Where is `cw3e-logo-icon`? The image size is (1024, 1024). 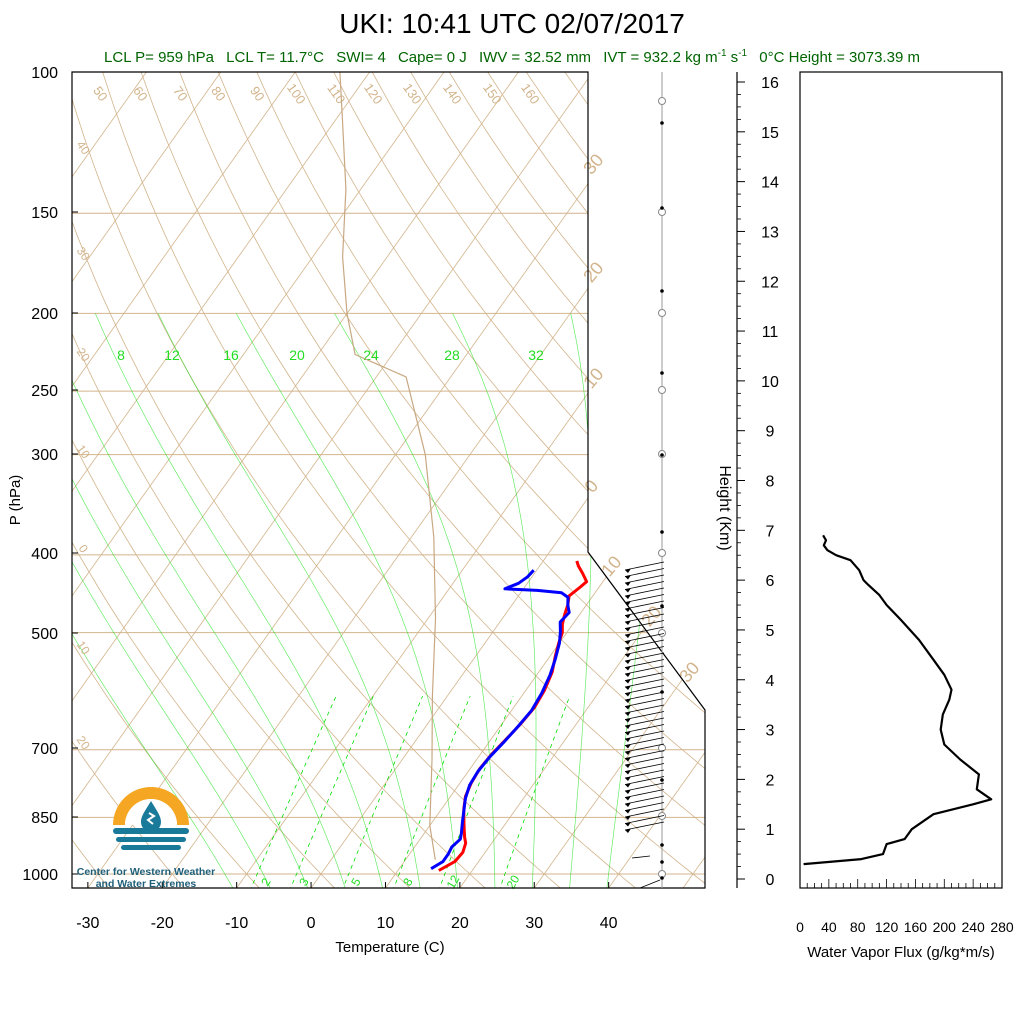 cw3e-logo-icon is located at coordinates (151, 818).